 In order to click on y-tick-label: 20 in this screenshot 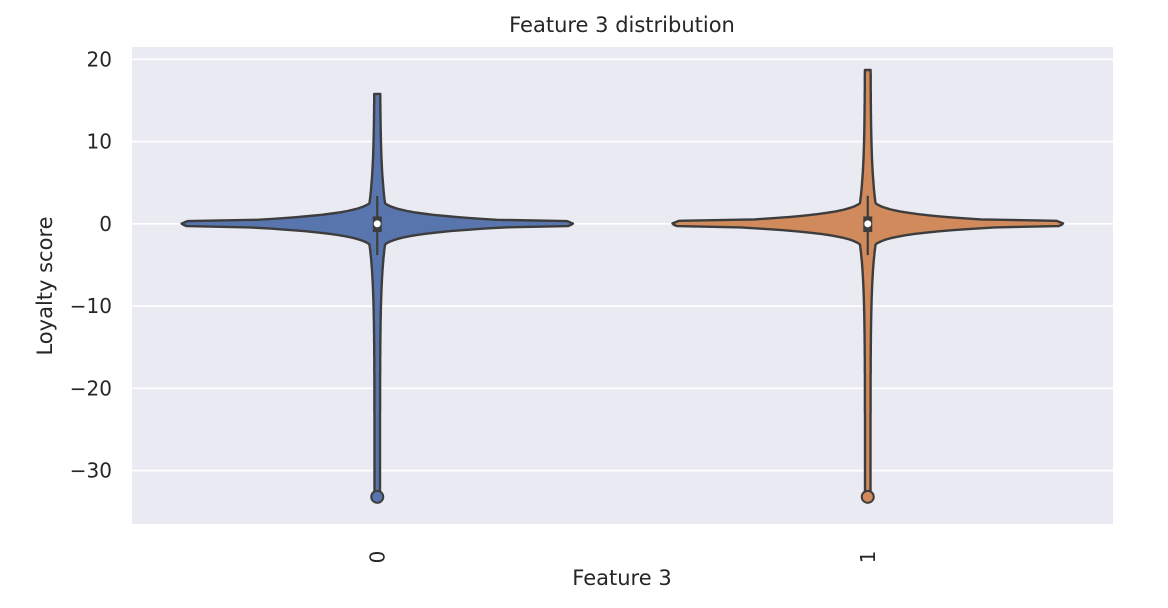, I will do `click(99, 59)`.